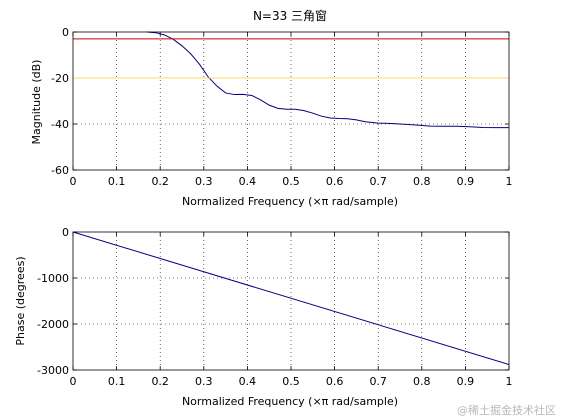 This screenshot has width=561, height=420. I want to click on phase-x-tick-label: 0.5, so click(291, 381).